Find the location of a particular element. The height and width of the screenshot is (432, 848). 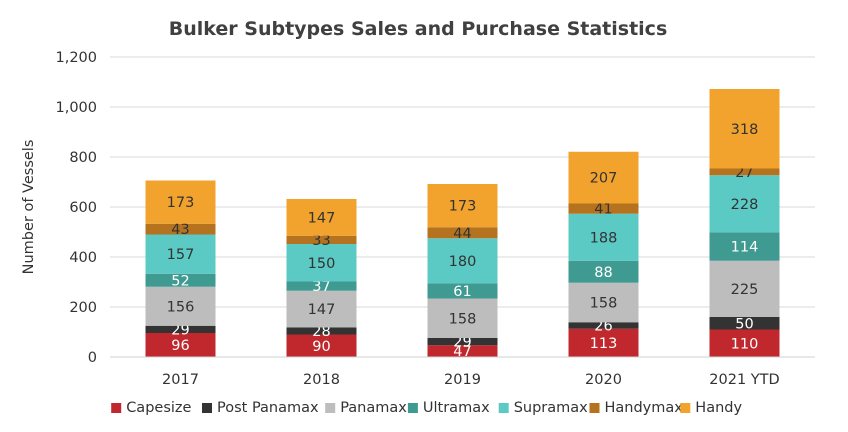

data-label: 110 is located at coordinates (745, 344).